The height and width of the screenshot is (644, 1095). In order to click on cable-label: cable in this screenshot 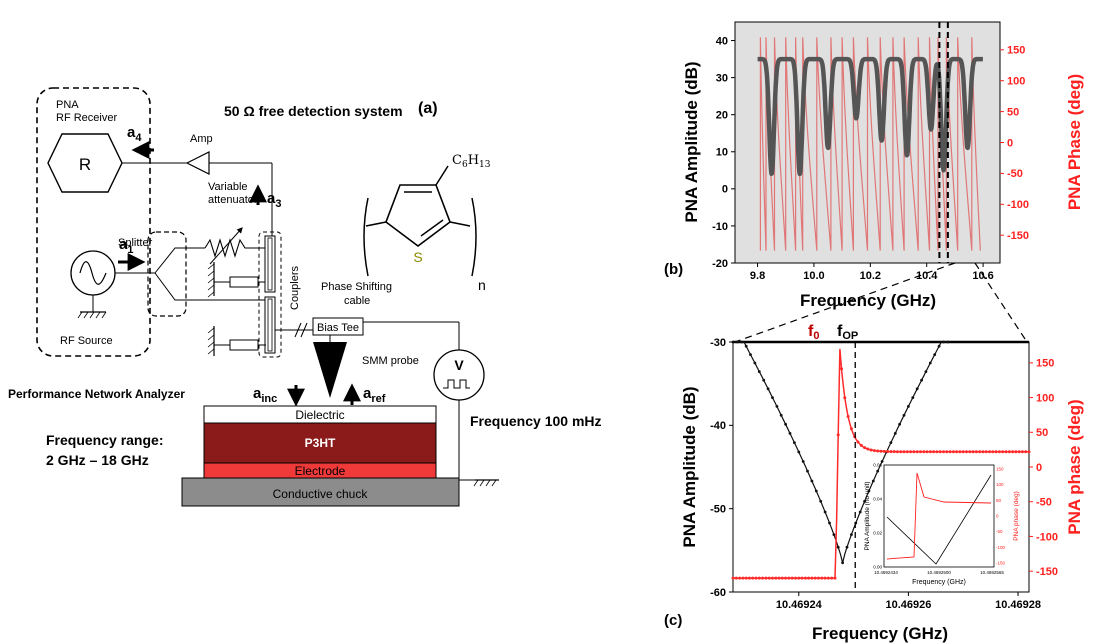, I will do `click(357, 301)`.